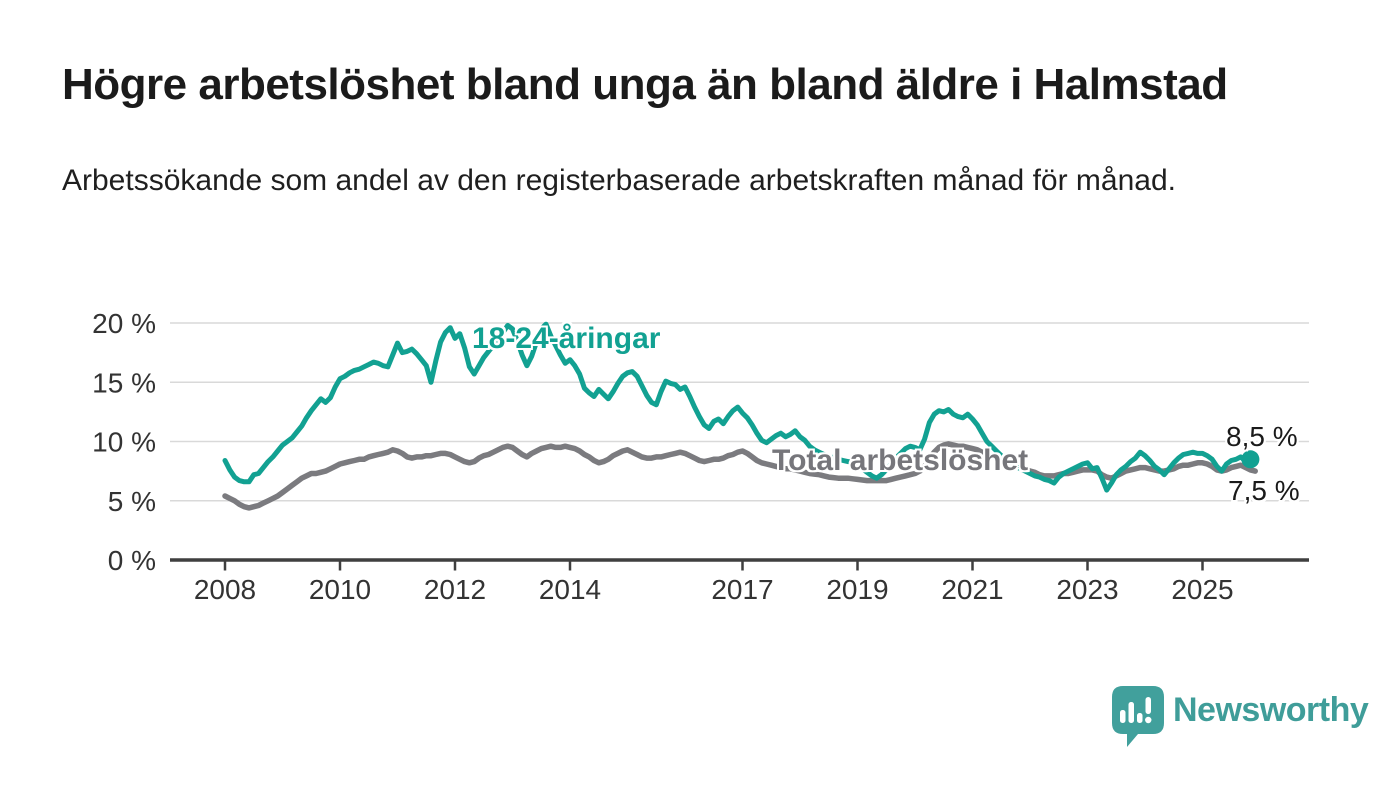 The width and height of the screenshot is (1400, 794). What do you see at coordinates (1264, 490) in the screenshot?
I see `end-value-label-total: 7,5 %` at bounding box center [1264, 490].